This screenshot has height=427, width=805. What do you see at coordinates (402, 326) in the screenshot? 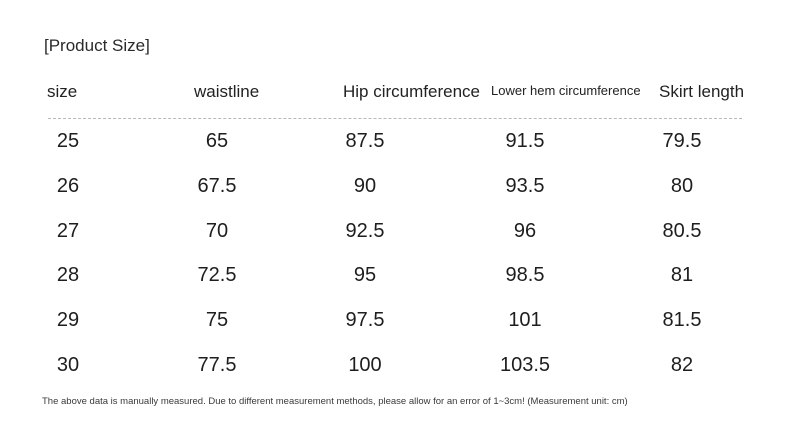
I see `table-row: 29 75 97.5 101 81.5` at bounding box center [402, 326].